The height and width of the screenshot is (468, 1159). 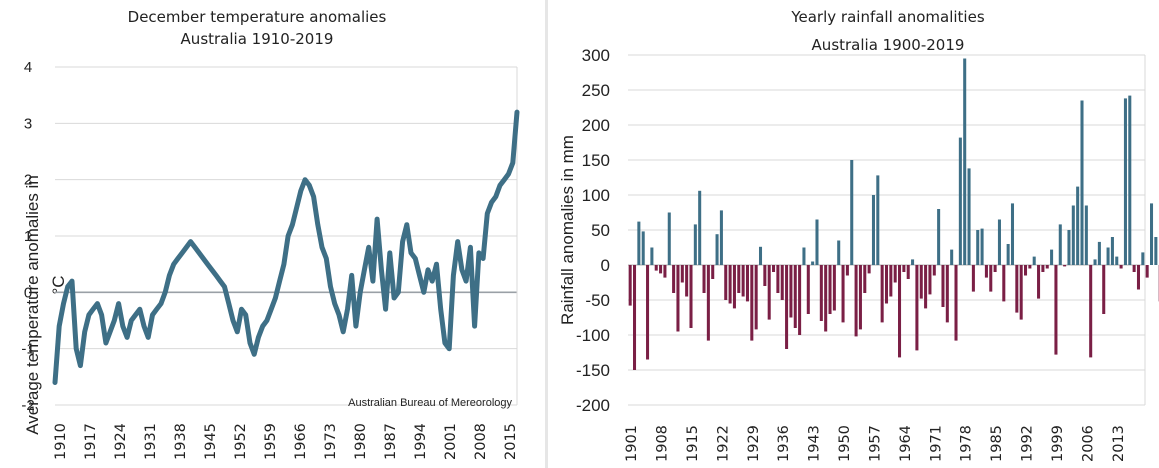 I want to click on y-tick-label: 300, so click(x=596, y=55).